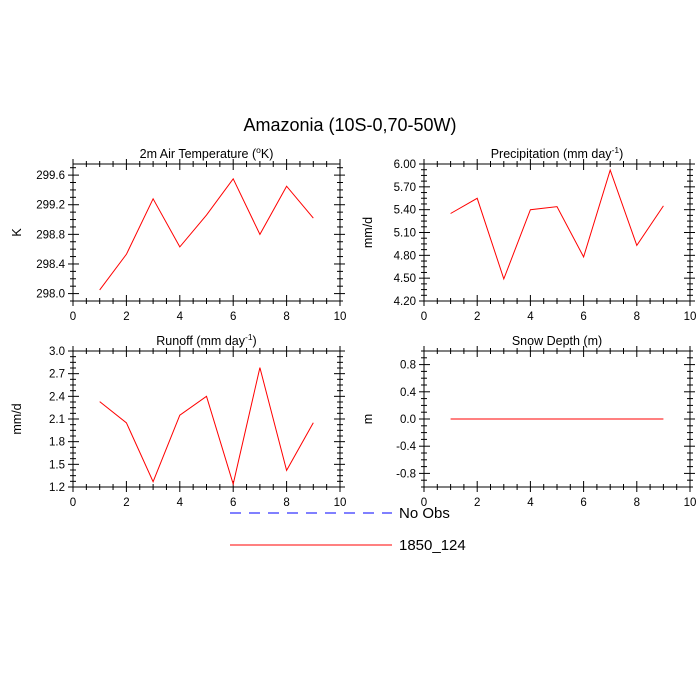  I want to click on chart-panel-4: 0 2 4 6 8 10 -0.8 -0.4 0.0 0.4 0.8 Snow Depth (m) m, so click(528, 421).